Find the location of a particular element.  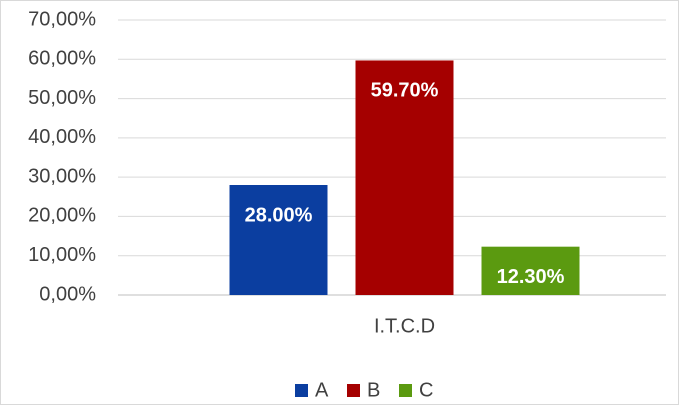

data-label: 59.70% is located at coordinates (405, 91).